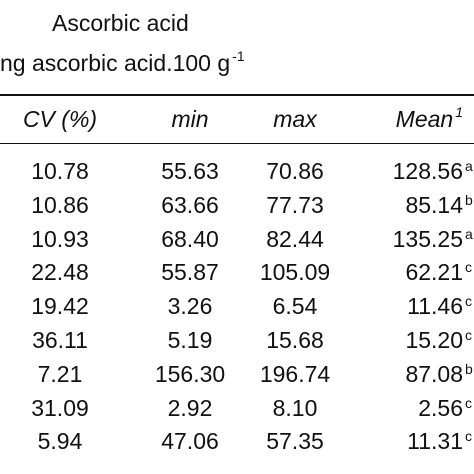 This screenshot has width=474, height=474. I want to click on column-header: min, so click(189, 119).